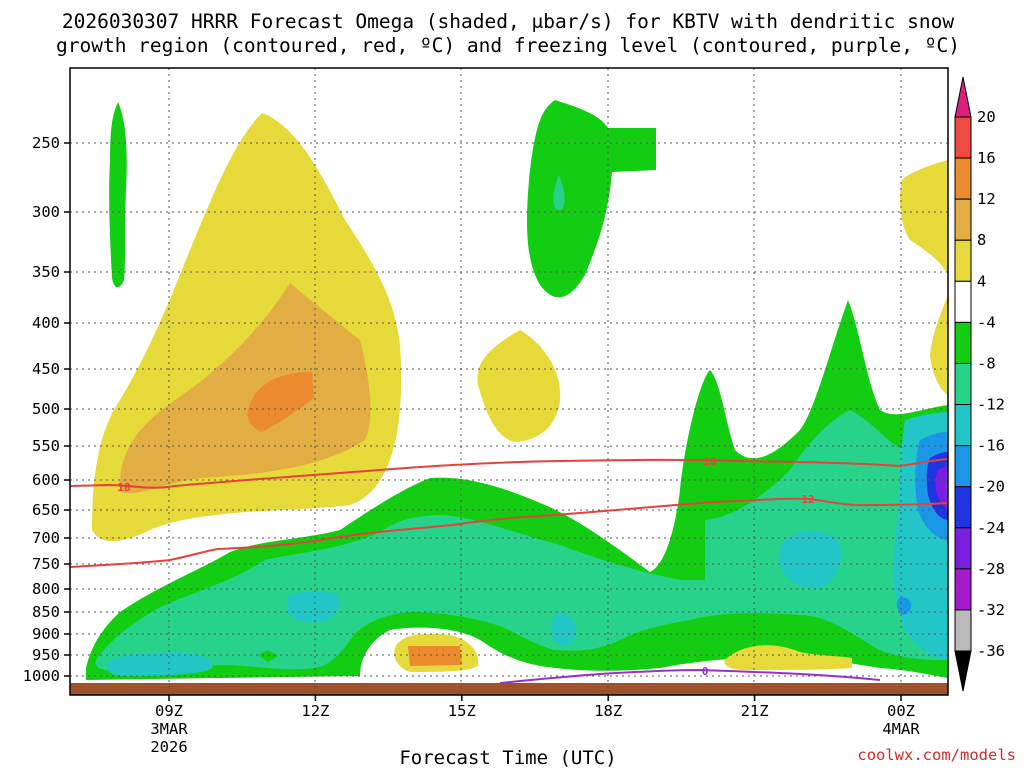 This screenshot has height=768, width=1024. What do you see at coordinates (46, 369) in the screenshot?
I see `y-tick-label: 450` at bounding box center [46, 369].